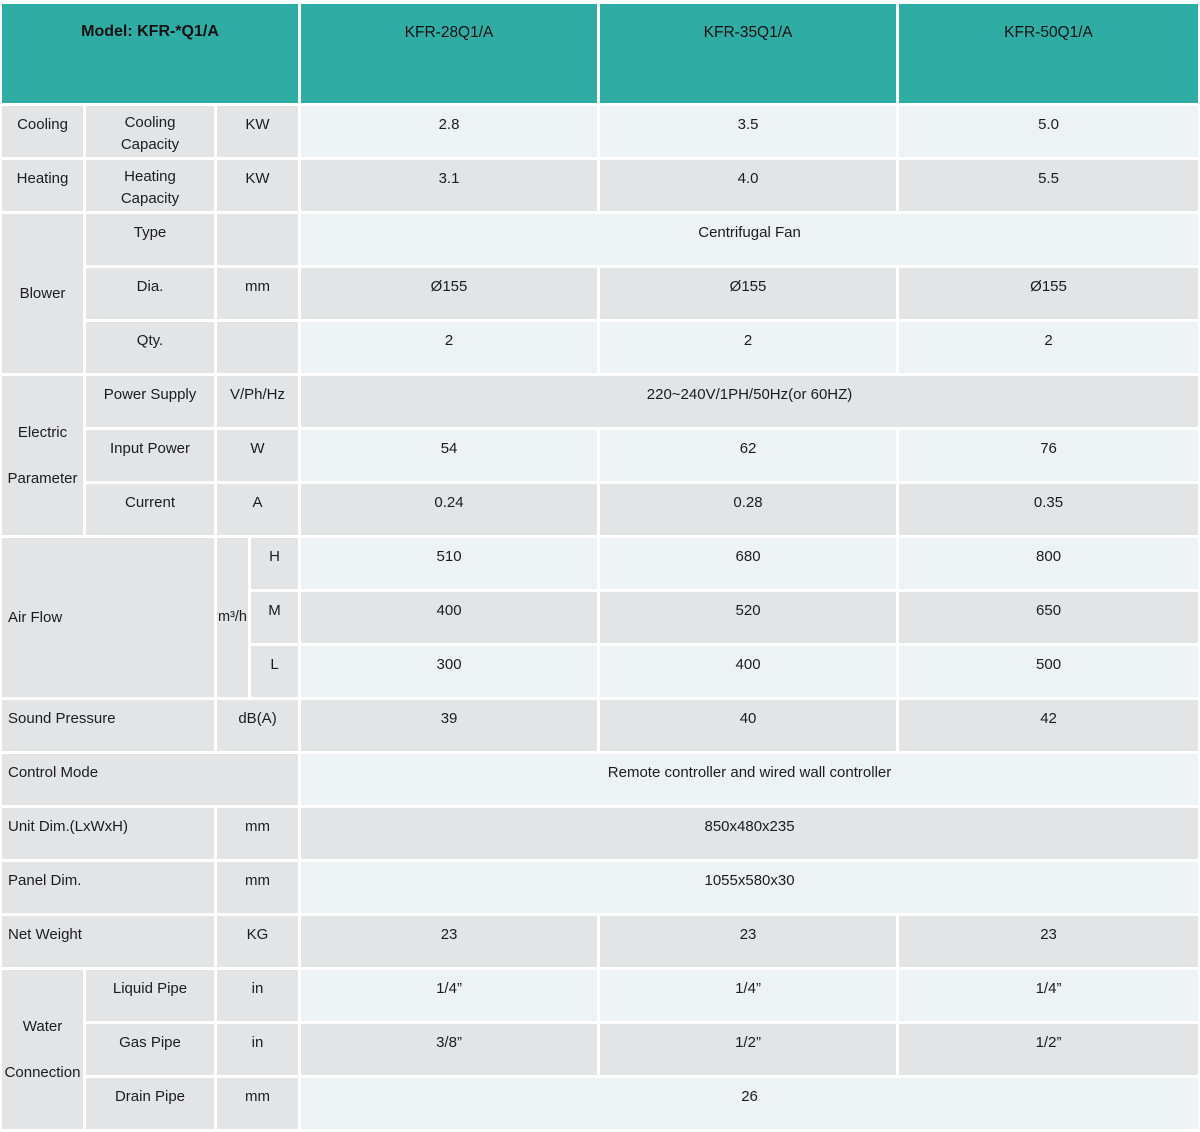 Image resolution: width=1200 pixels, height=1132 pixels. Describe the element at coordinates (750, 511) in the screenshot. I see `value-cell: 0.28` at that location.